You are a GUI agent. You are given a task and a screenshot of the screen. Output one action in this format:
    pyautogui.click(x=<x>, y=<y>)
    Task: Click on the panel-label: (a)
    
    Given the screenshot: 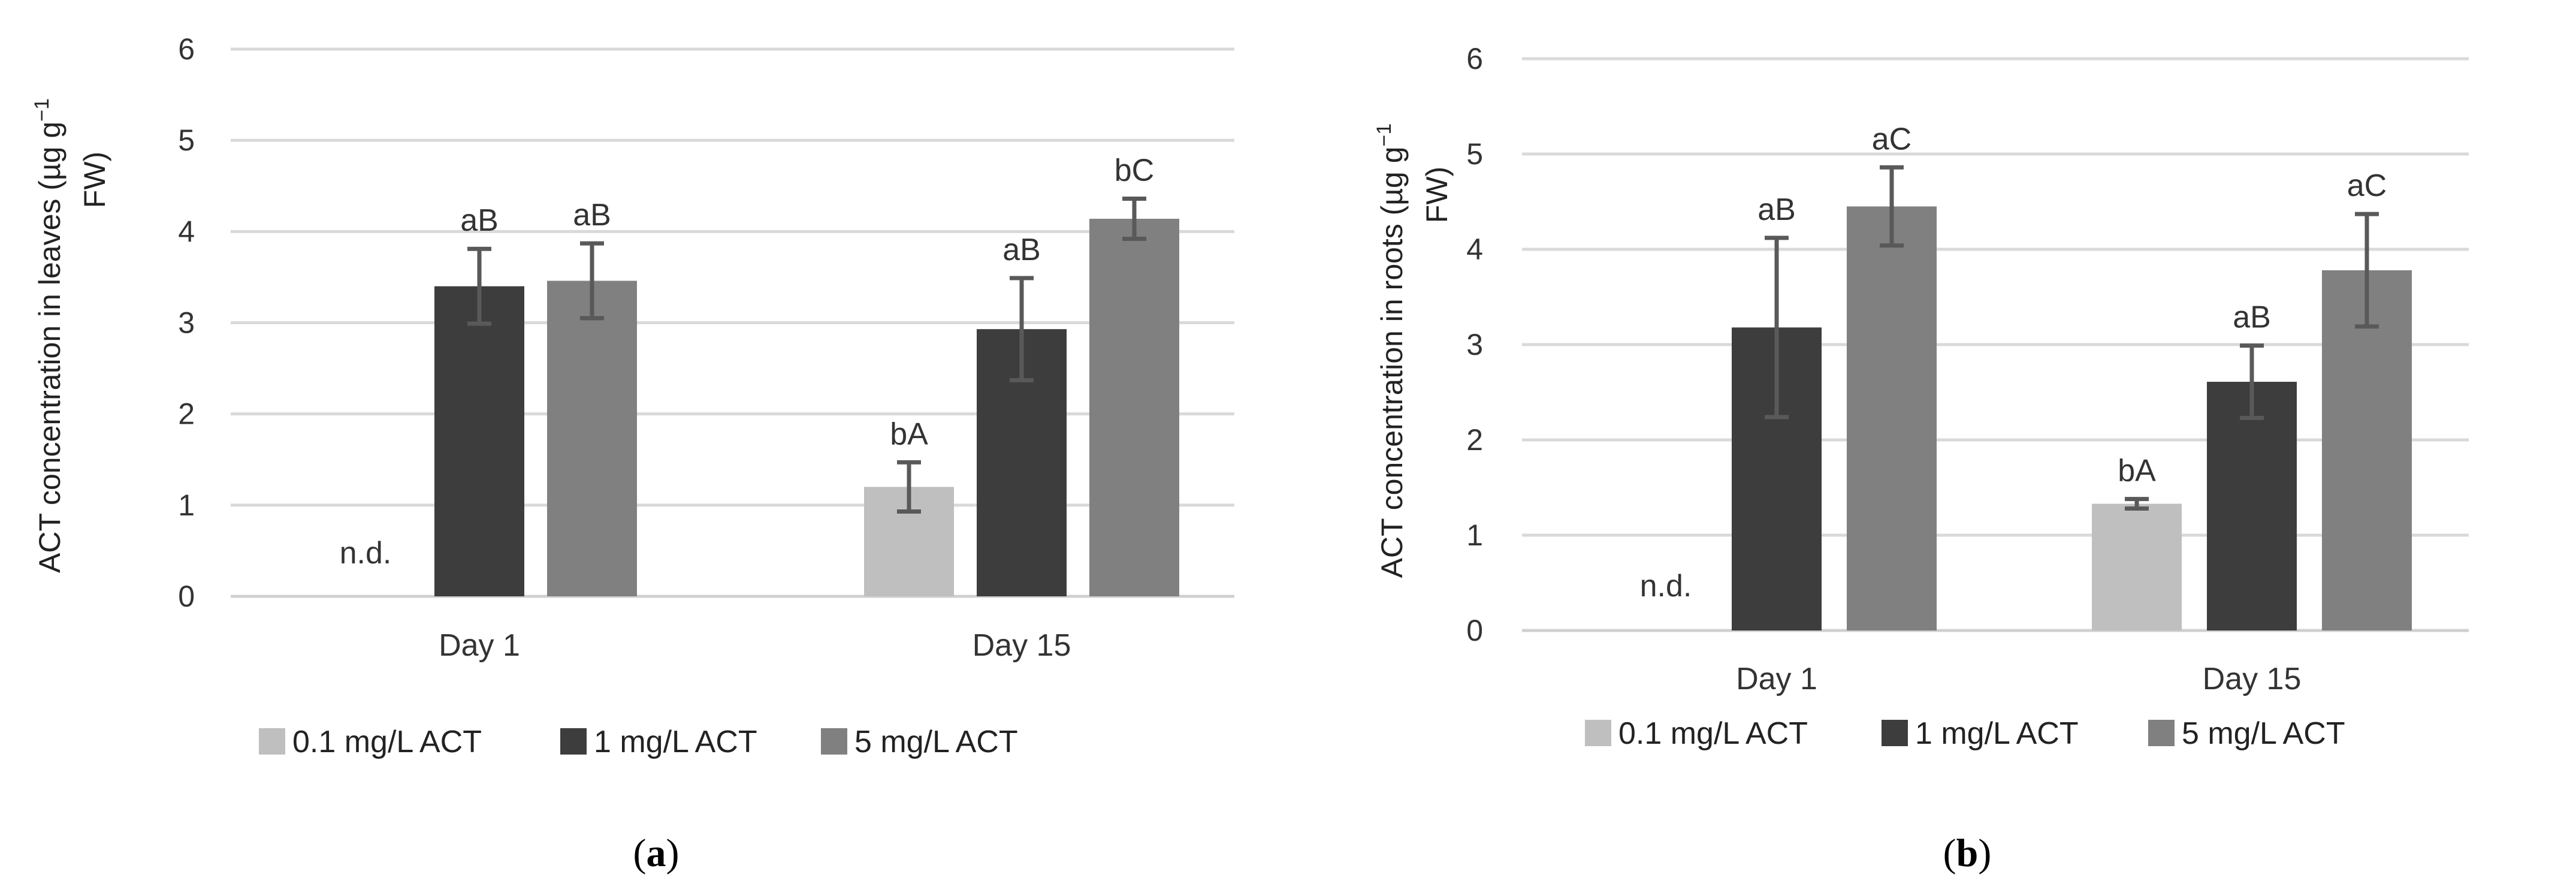 What is the action you would take?
    pyautogui.click(x=657, y=853)
    